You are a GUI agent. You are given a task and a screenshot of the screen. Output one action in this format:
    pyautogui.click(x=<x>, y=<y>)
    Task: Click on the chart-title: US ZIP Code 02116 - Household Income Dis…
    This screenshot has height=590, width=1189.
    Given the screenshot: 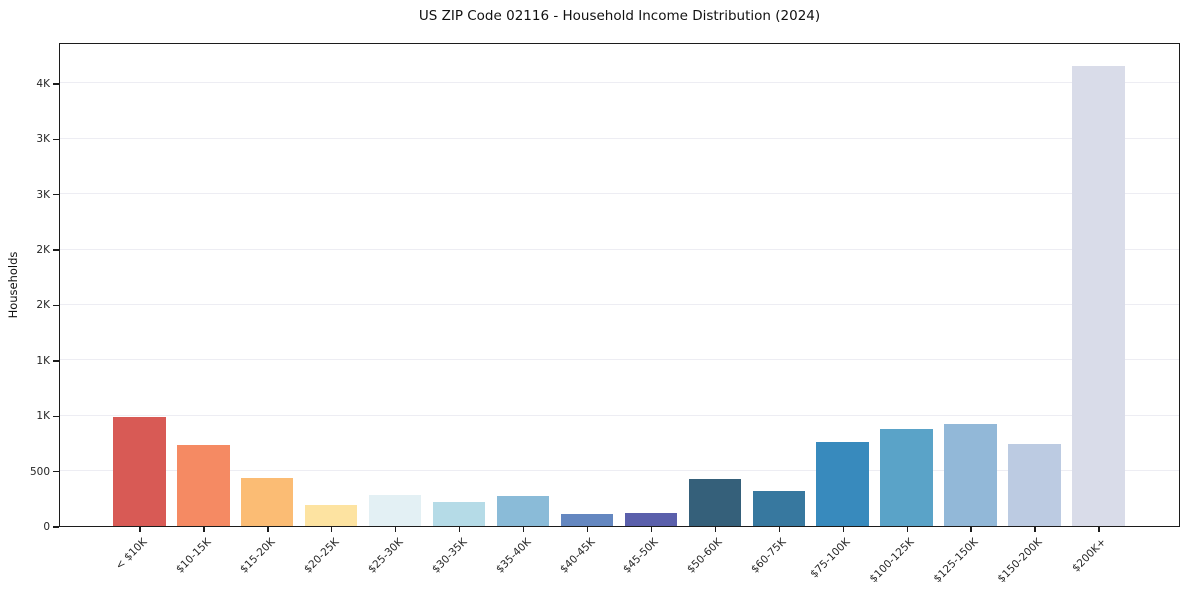 What is the action you would take?
    pyautogui.click(x=619, y=16)
    